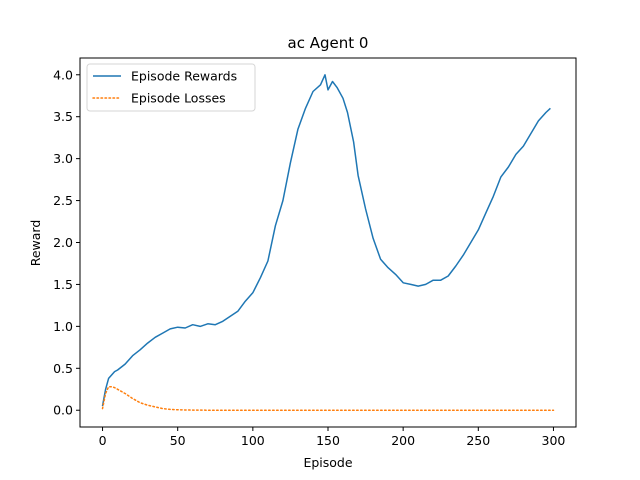 This screenshot has height=480, width=640. Describe the element at coordinates (253, 440) in the screenshot. I see `x-tick-label: 100` at that location.